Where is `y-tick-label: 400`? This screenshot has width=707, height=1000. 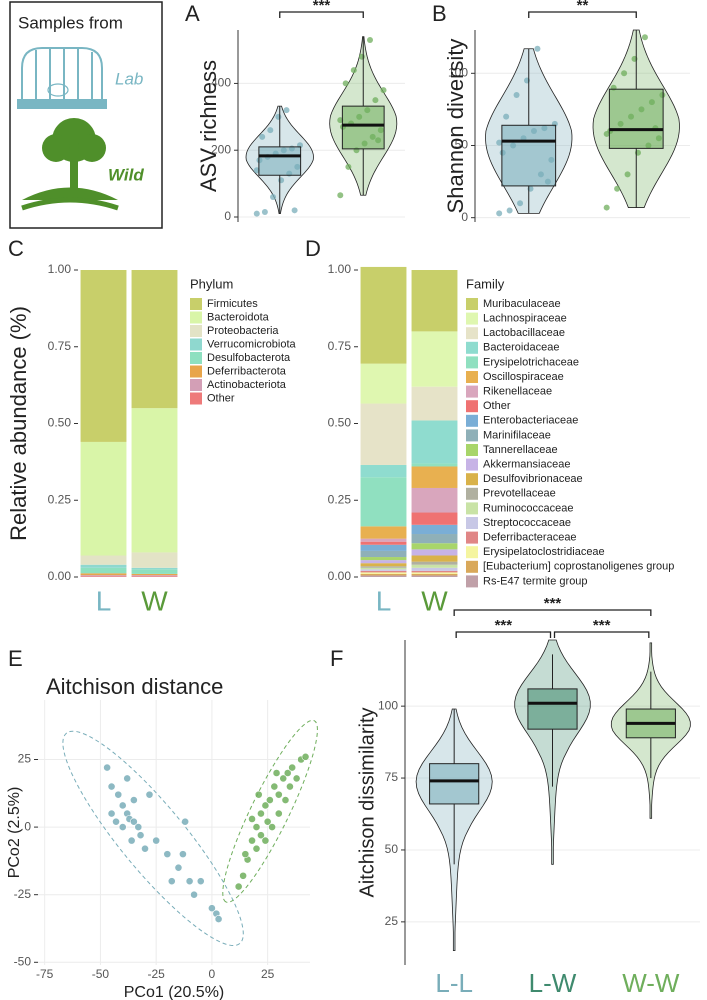 y-tick-label: 400 is located at coordinates (221, 83).